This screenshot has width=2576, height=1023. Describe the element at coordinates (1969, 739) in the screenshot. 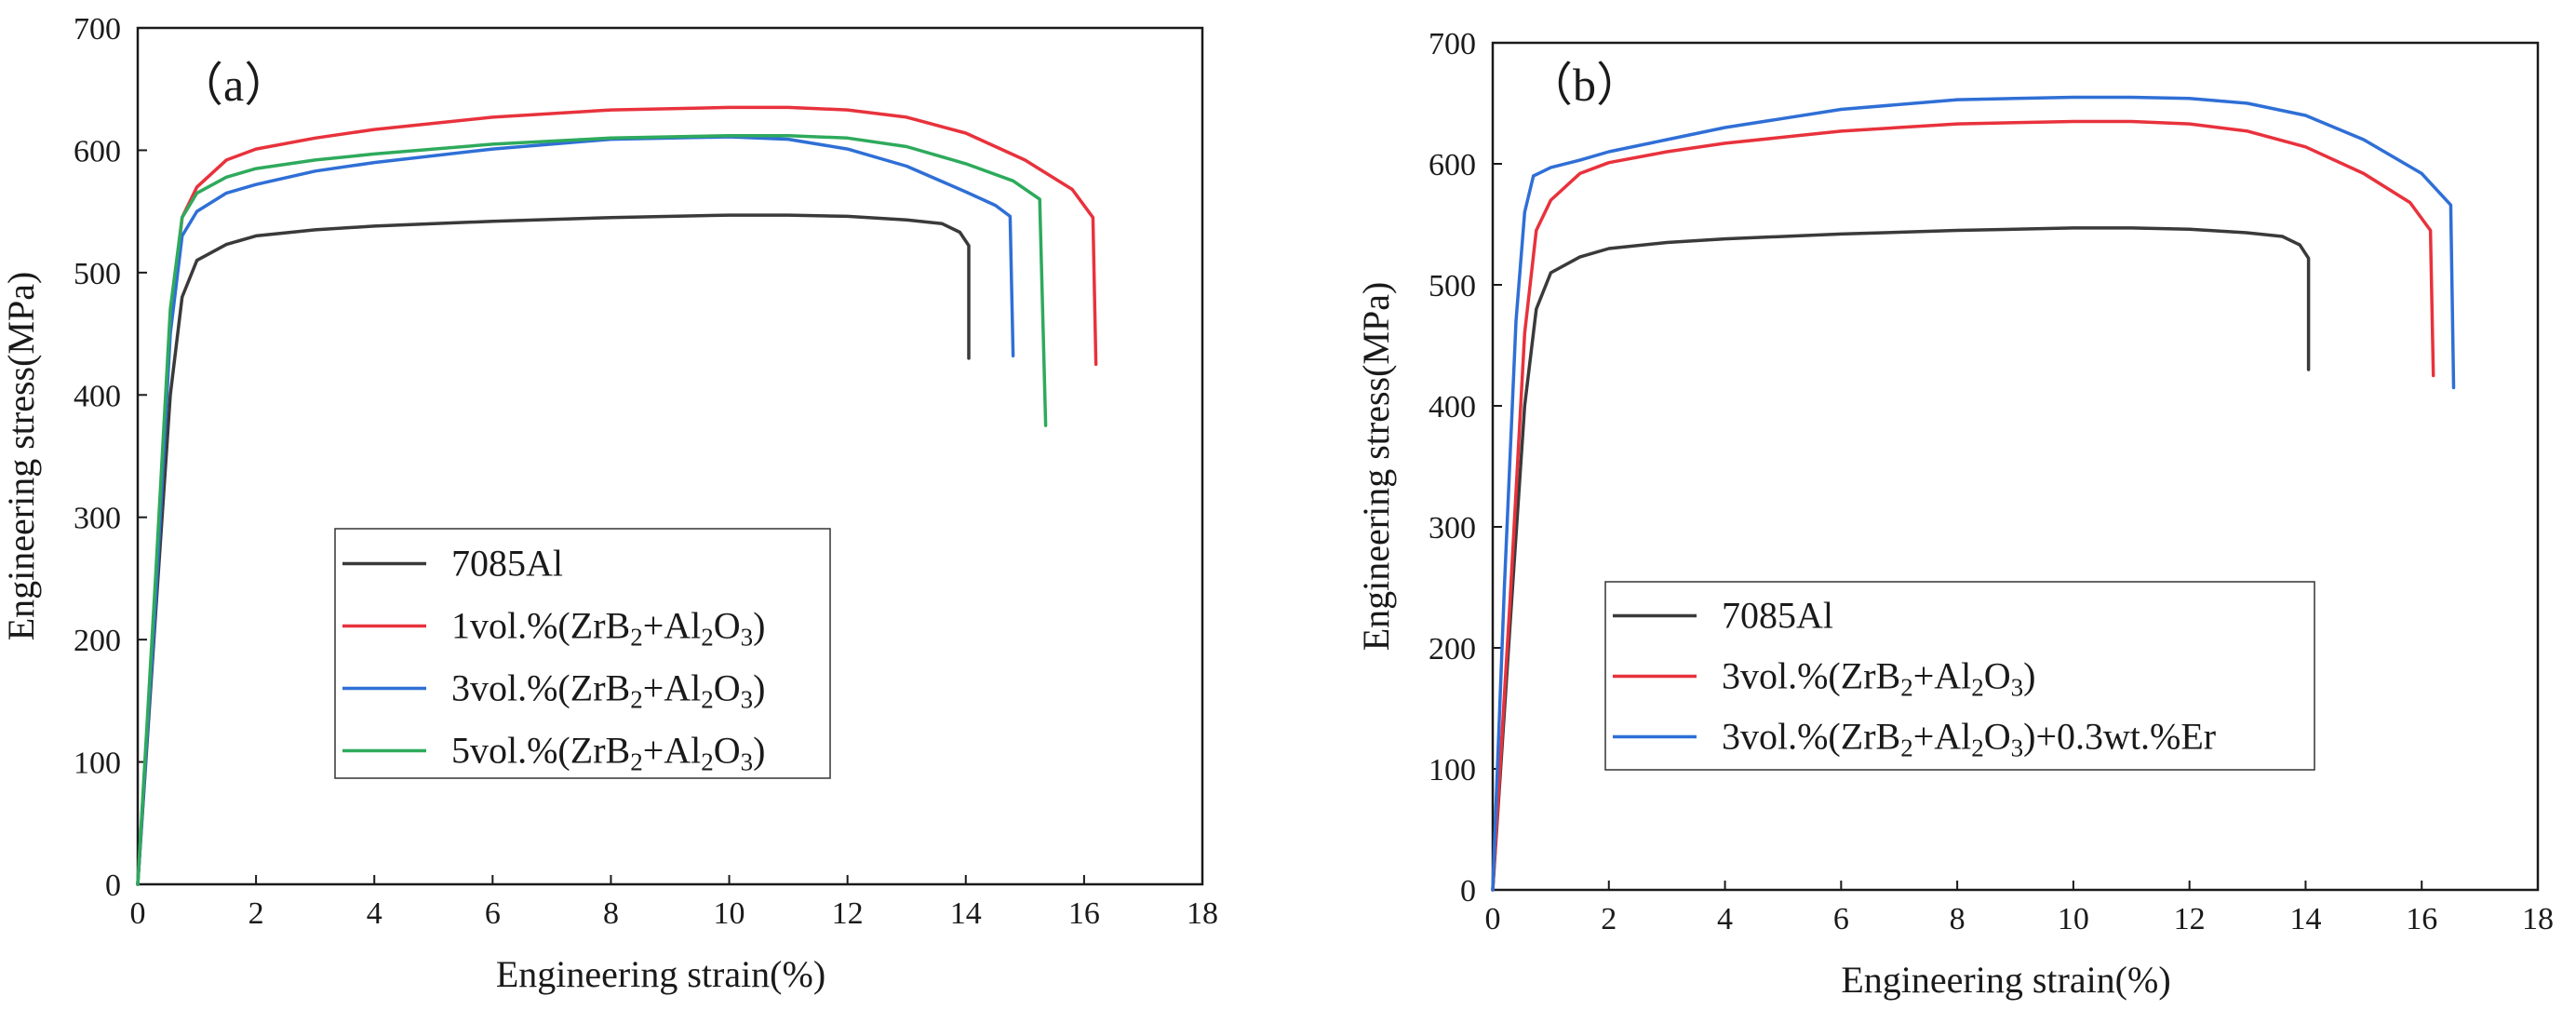

I see `legend-entry: 3vol.%(ZrB2+Al2O3)+0.3wt.%Er` at that location.